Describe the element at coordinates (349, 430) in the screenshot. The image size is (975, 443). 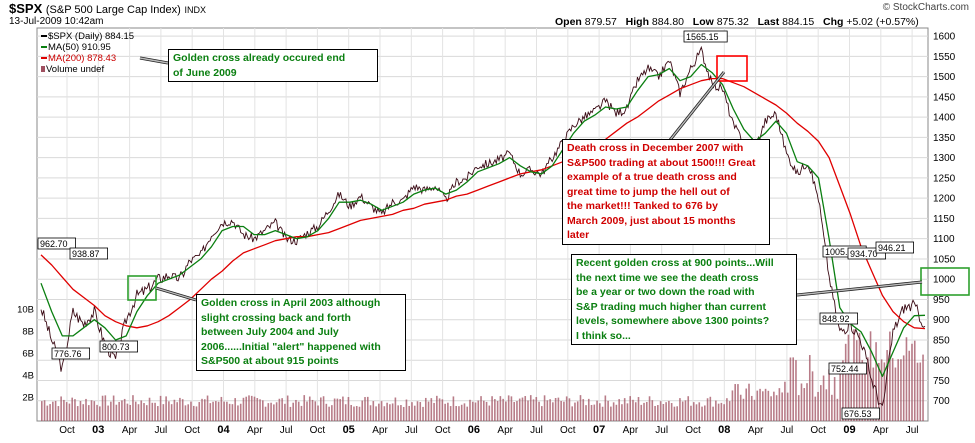
I see `x-tick-label: 05` at that location.